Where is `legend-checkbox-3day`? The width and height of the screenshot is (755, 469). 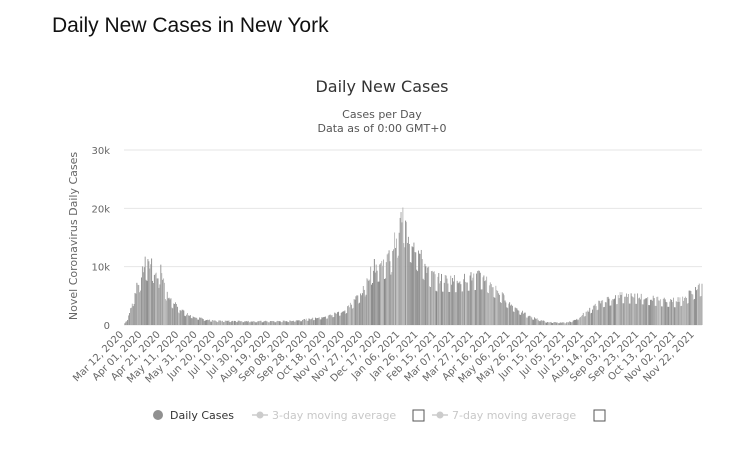
legend-checkbox-3day is located at coordinates (418, 415).